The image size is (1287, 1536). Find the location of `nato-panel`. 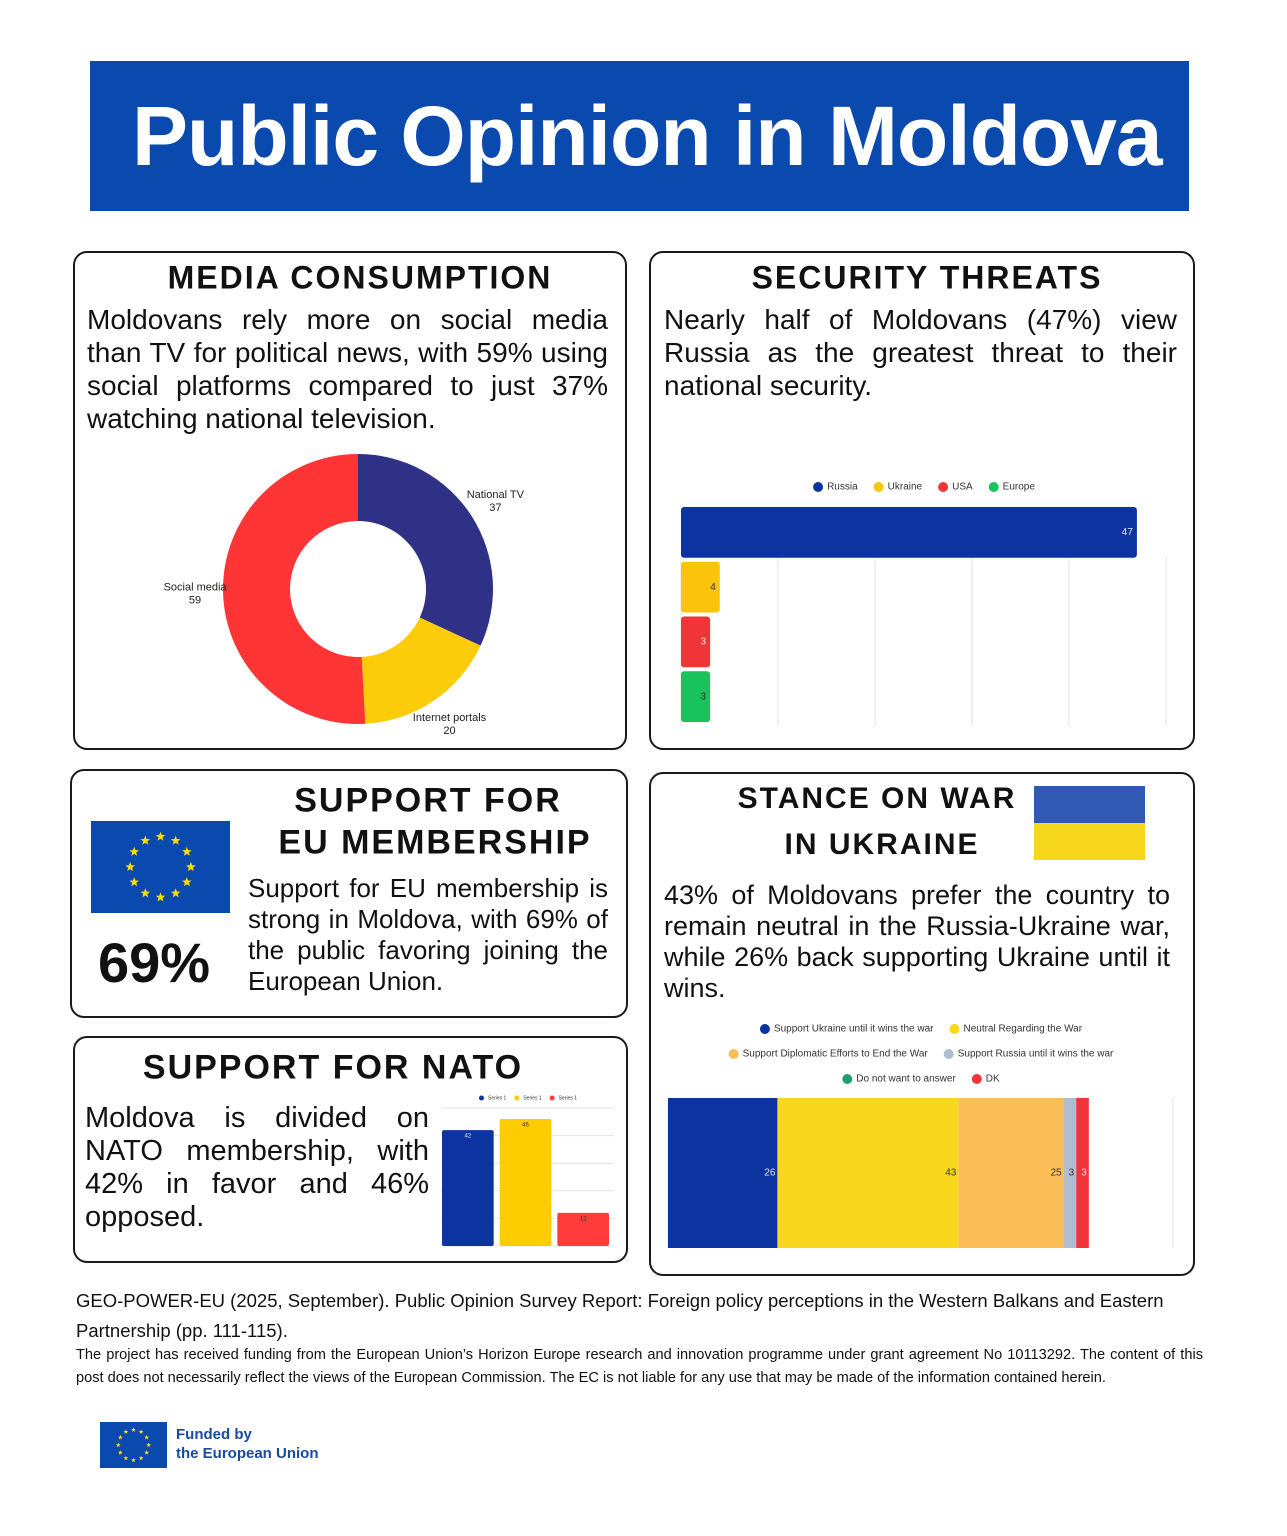

nato-panel is located at coordinates (350, 1149).